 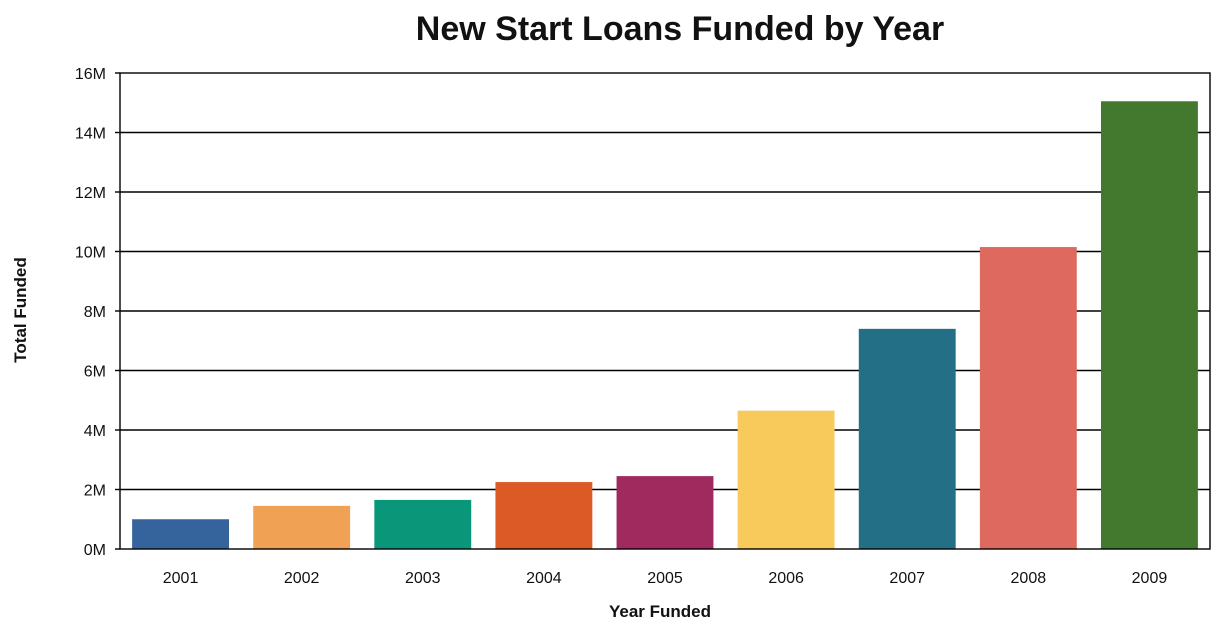 What do you see at coordinates (20, 309) in the screenshot?
I see `y-axis-title: Total Funded` at bounding box center [20, 309].